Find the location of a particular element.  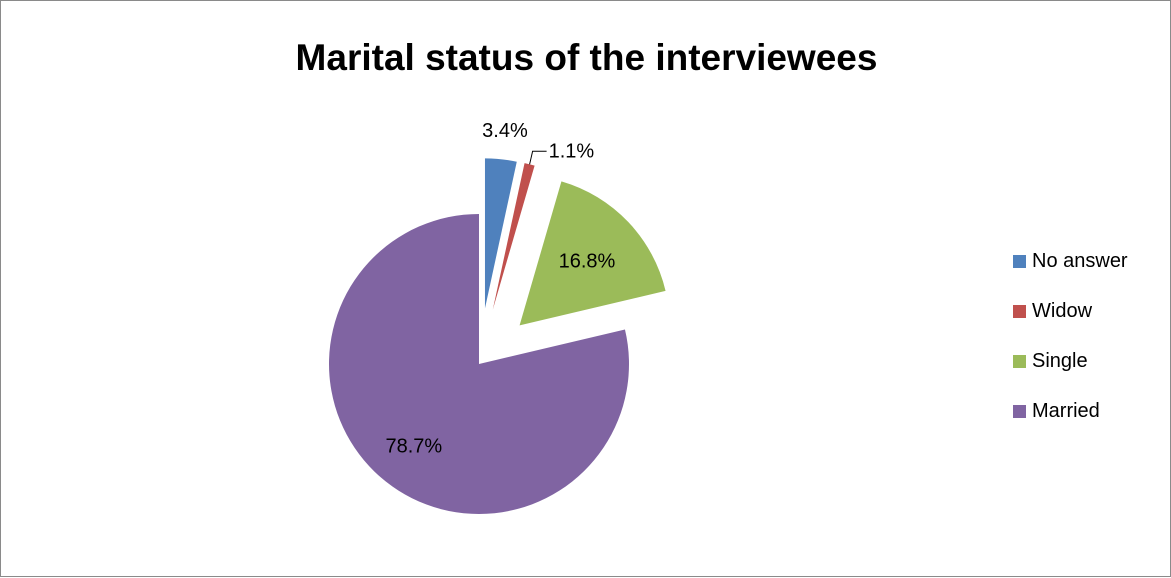

data-label-single: 16.8% is located at coordinates (587, 261).